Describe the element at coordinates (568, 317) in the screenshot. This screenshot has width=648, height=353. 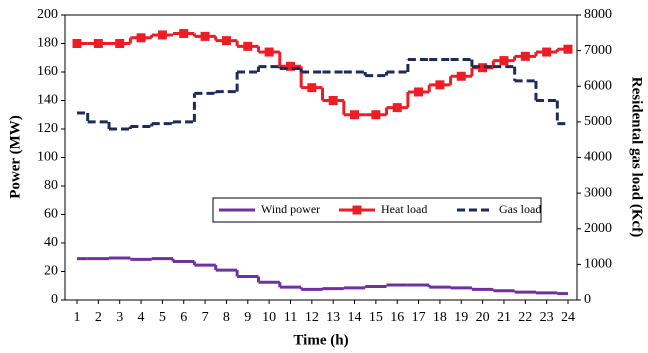
I see `x-tick-label: 24` at that location.